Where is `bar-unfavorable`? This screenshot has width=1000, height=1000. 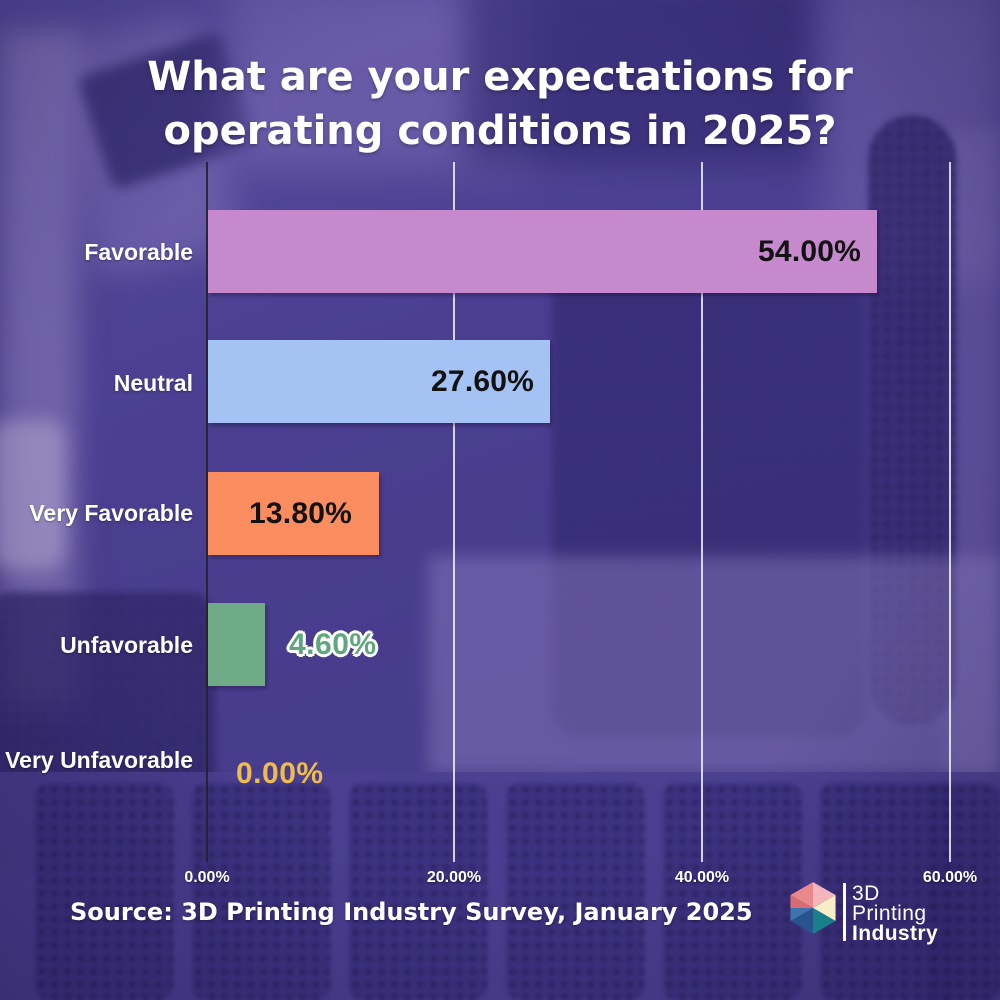 bar-unfavorable is located at coordinates (236, 644).